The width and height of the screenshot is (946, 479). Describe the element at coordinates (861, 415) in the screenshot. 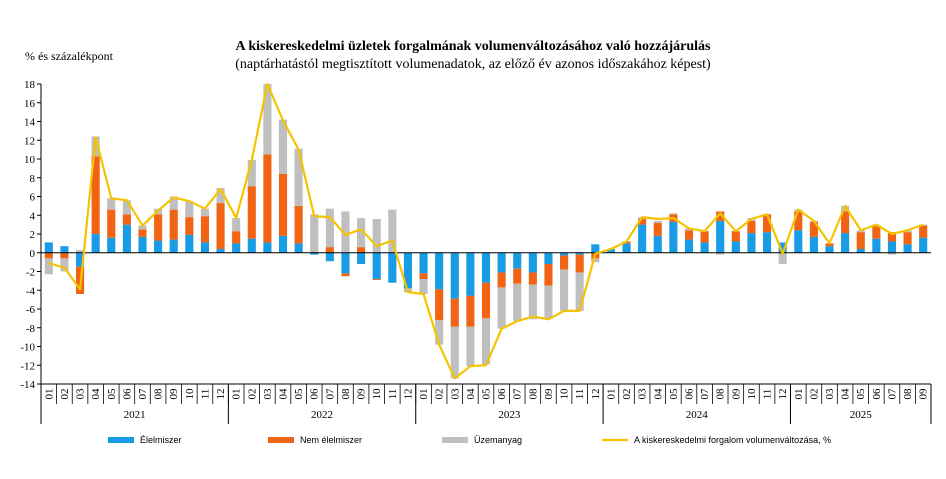

I see `x-year-label: 2025` at that location.